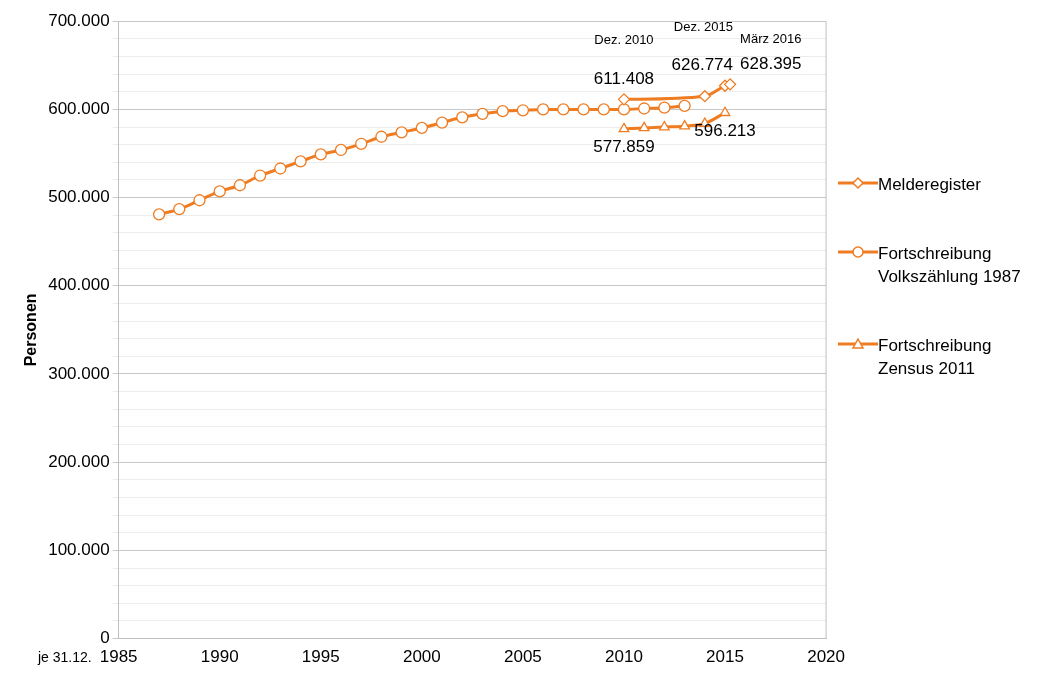  What do you see at coordinates (118, 657) in the screenshot?
I see `x-tick-label: 1985` at bounding box center [118, 657].